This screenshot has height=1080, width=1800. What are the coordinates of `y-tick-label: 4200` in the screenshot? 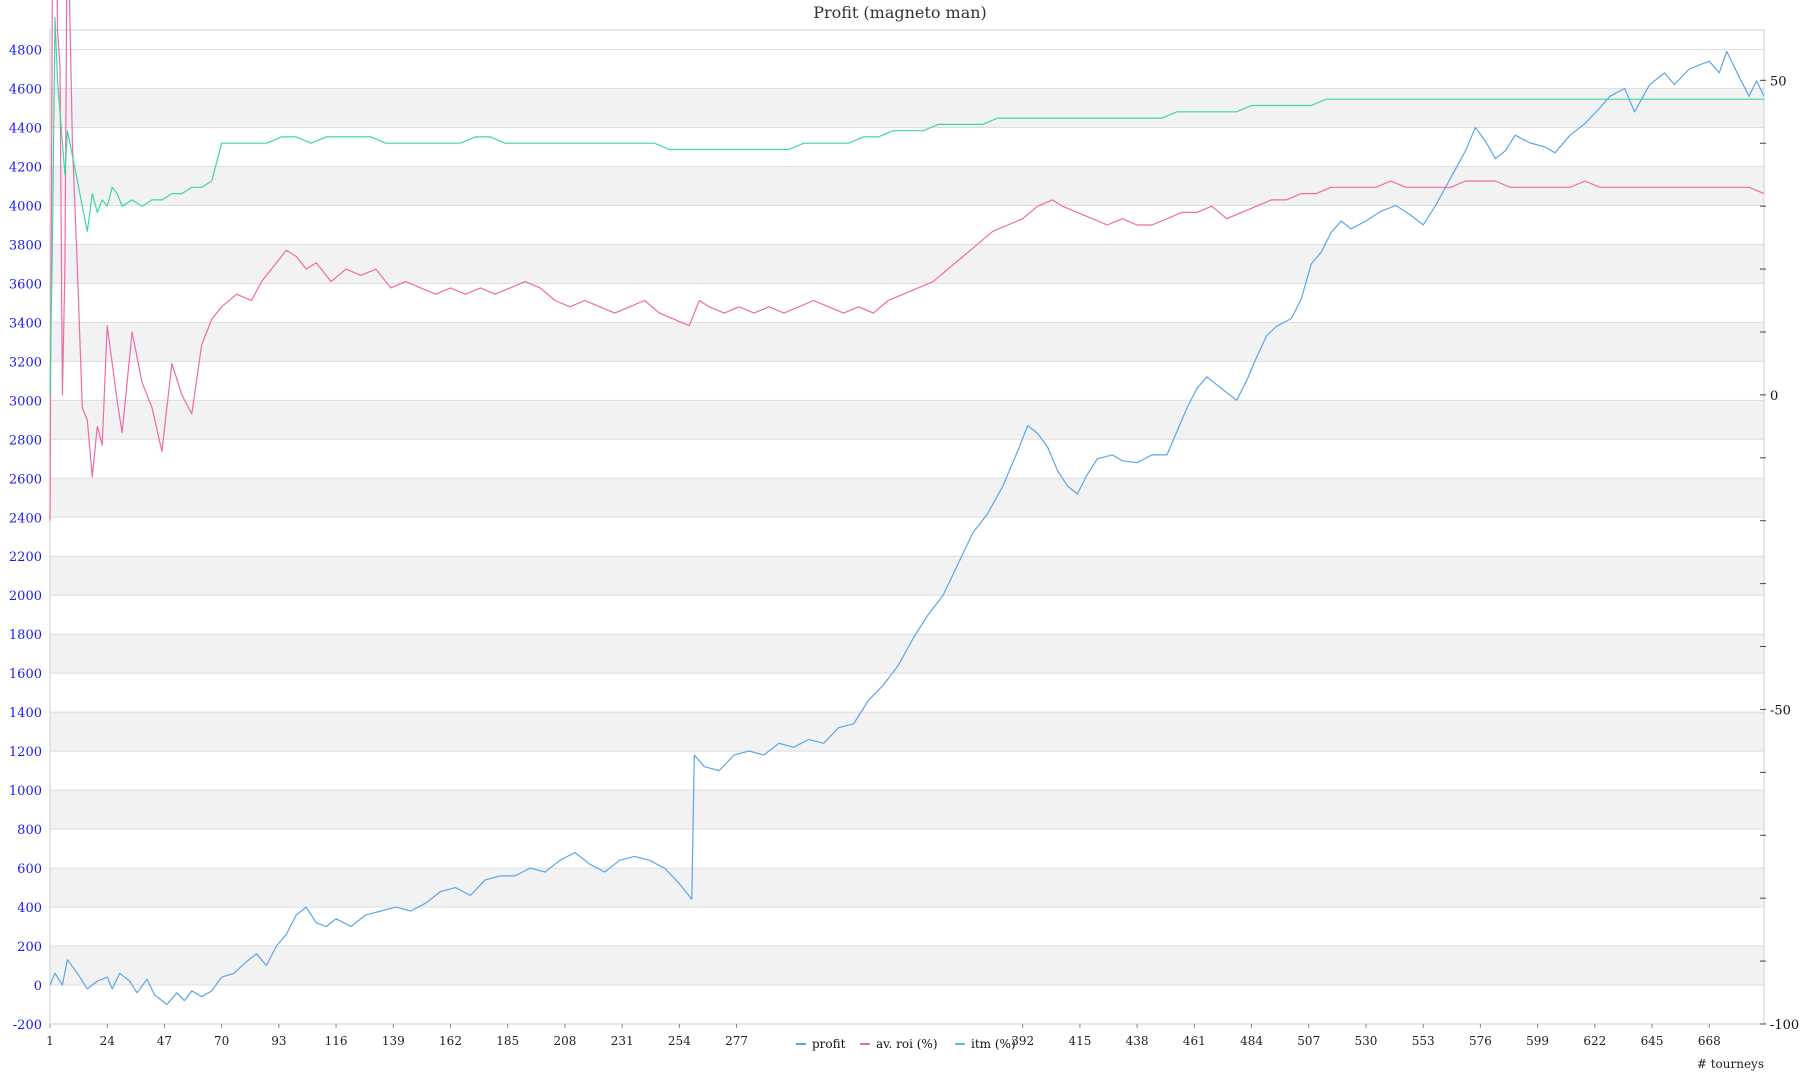 It's located at (25, 167).